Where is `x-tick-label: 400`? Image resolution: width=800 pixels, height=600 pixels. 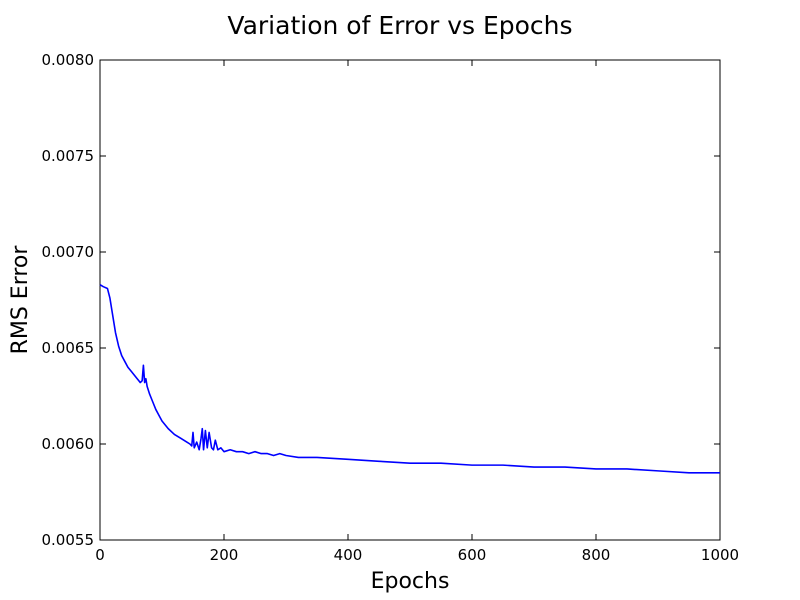 x-tick-label: 400 is located at coordinates (348, 555).